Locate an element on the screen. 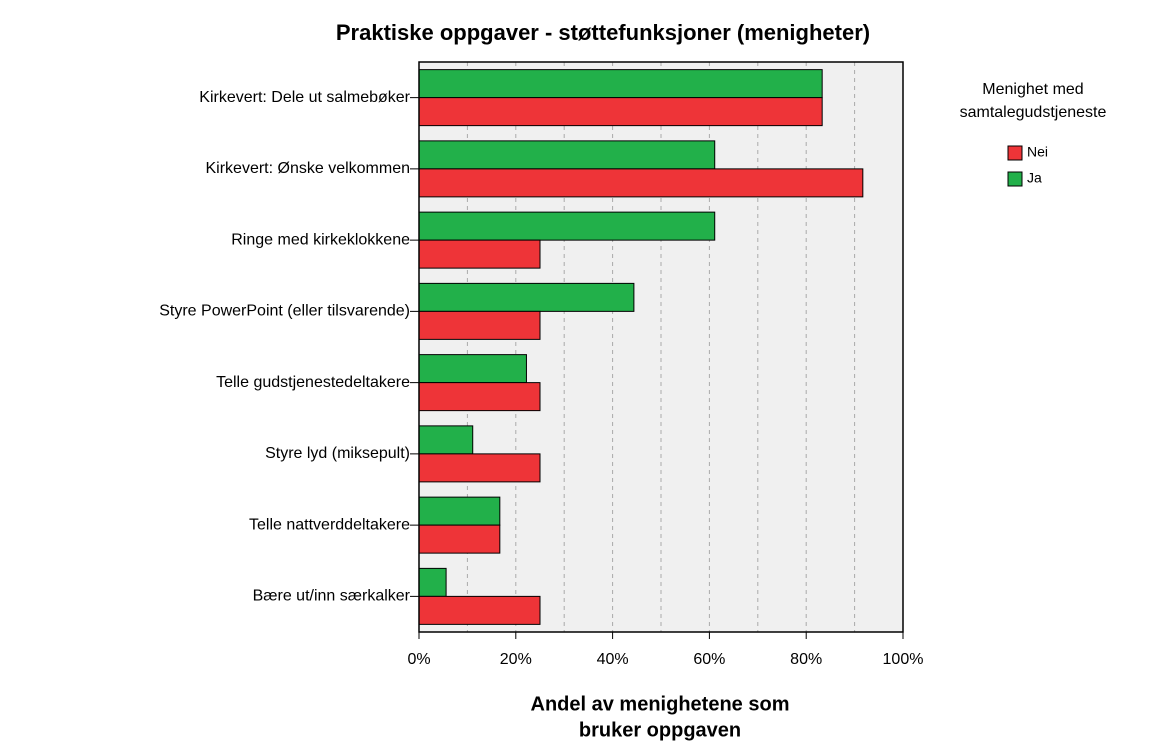  y-tick-label: Telle nattverddeltakere is located at coordinates (329, 524).